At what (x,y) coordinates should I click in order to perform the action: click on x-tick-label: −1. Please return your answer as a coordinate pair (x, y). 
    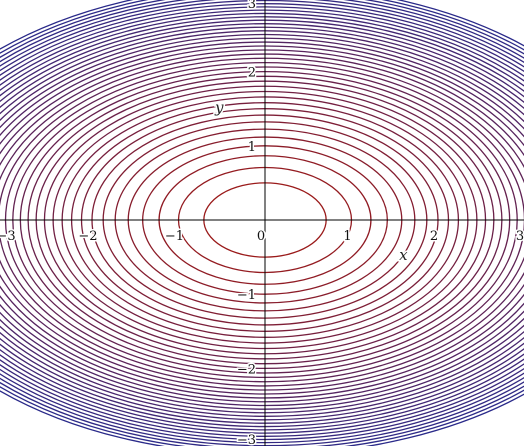
    Looking at the image, I should click on (174, 236).